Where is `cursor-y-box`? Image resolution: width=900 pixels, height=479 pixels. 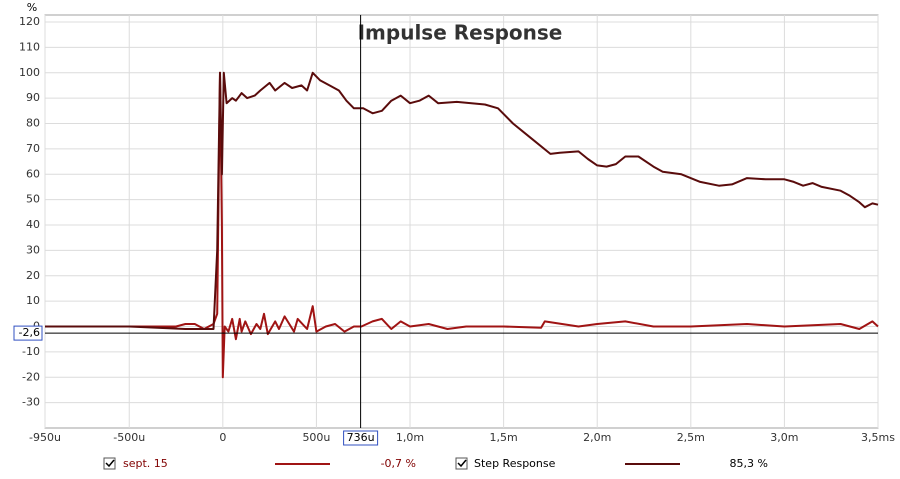 cursor-y-box is located at coordinates (28, 333).